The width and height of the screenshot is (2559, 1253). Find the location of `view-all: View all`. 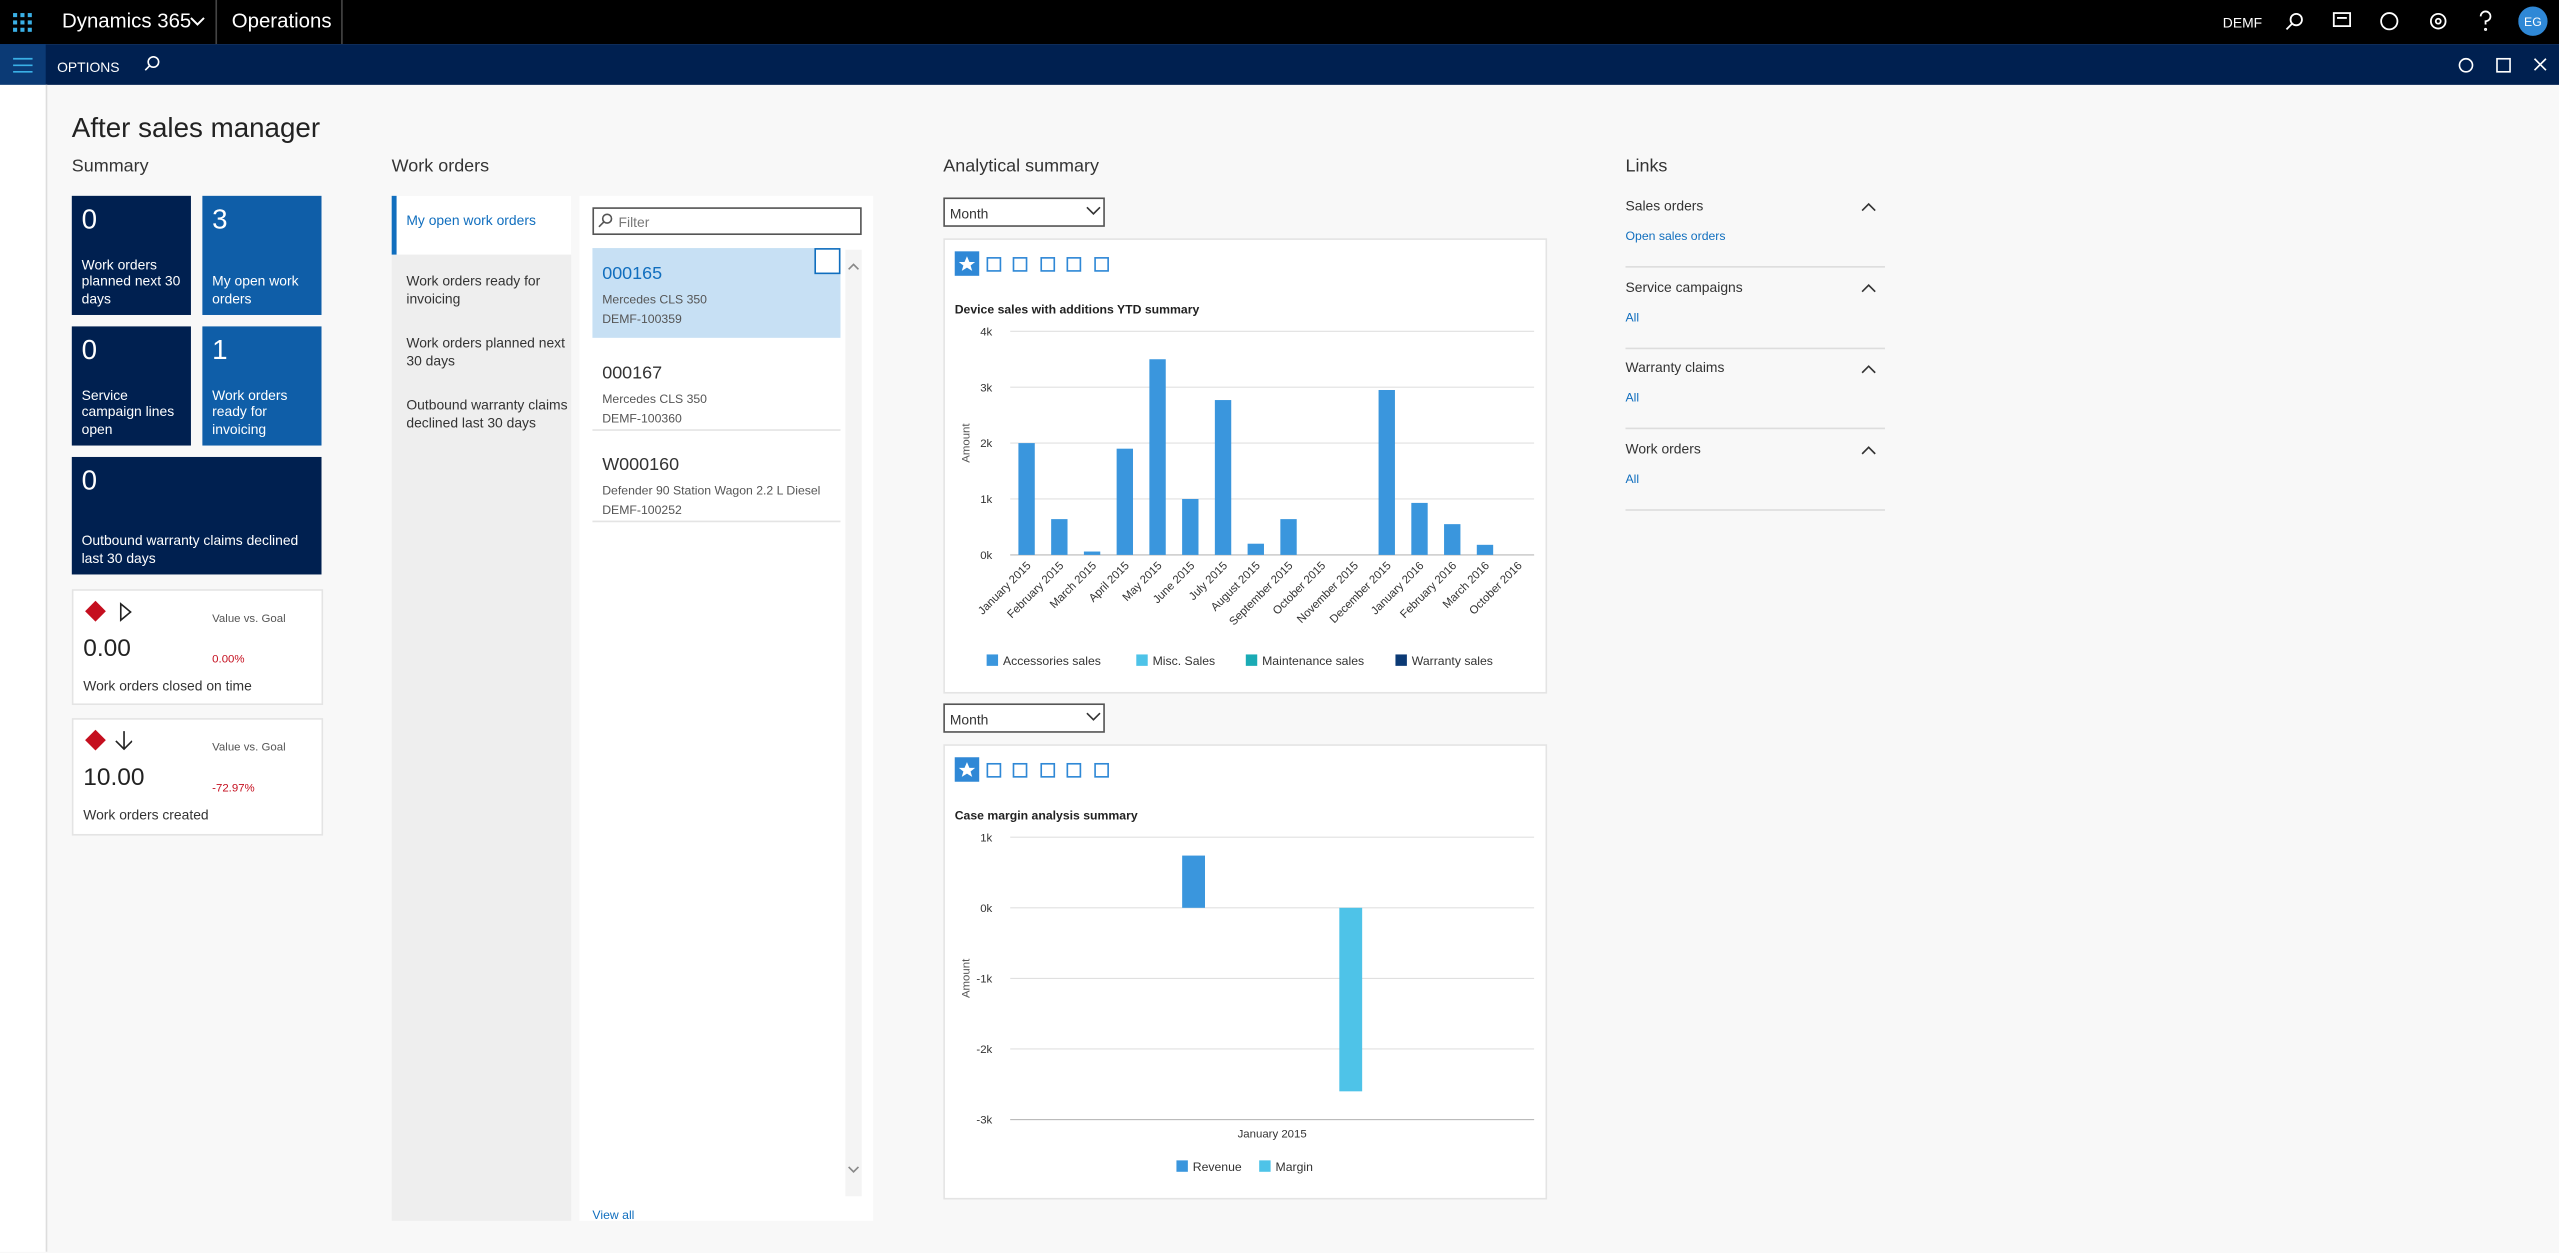

view-all: View all is located at coordinates (613, 1215).